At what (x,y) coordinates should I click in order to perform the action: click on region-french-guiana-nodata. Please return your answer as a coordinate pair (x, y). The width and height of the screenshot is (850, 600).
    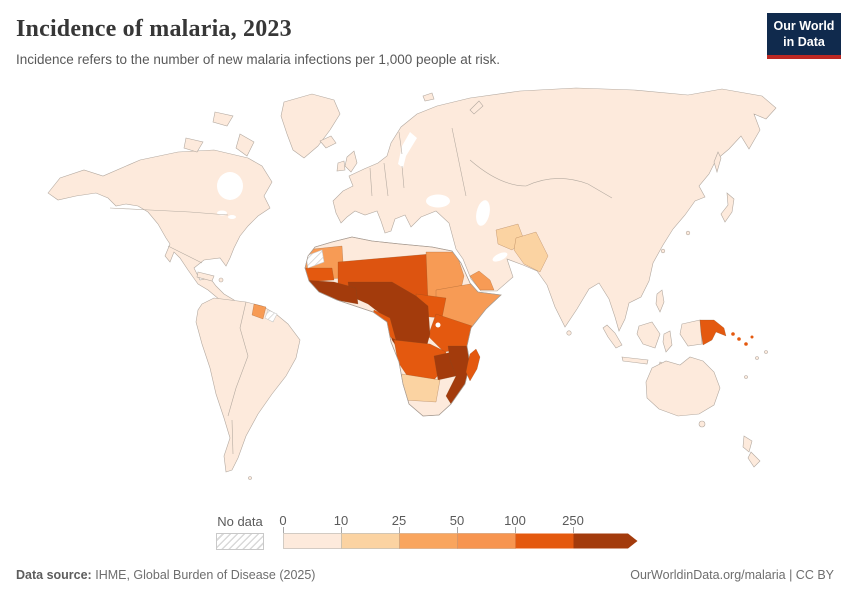
    Looking at the image, I should click on (271, 316).